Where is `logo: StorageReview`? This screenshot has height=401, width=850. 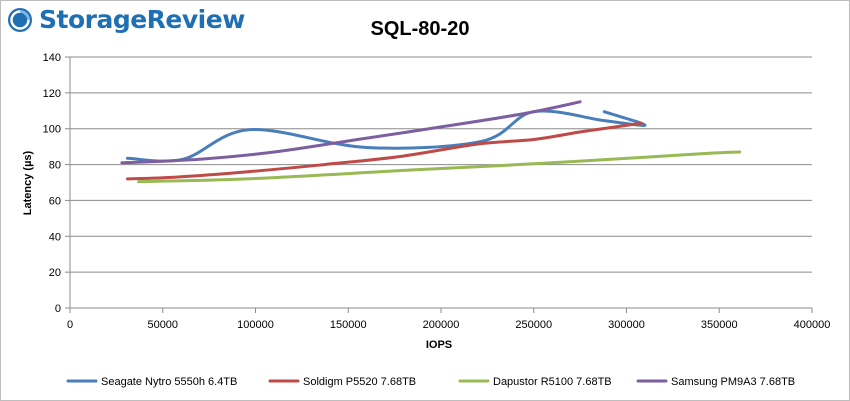
logo: StorageReview is located at coordinates (126, 19).